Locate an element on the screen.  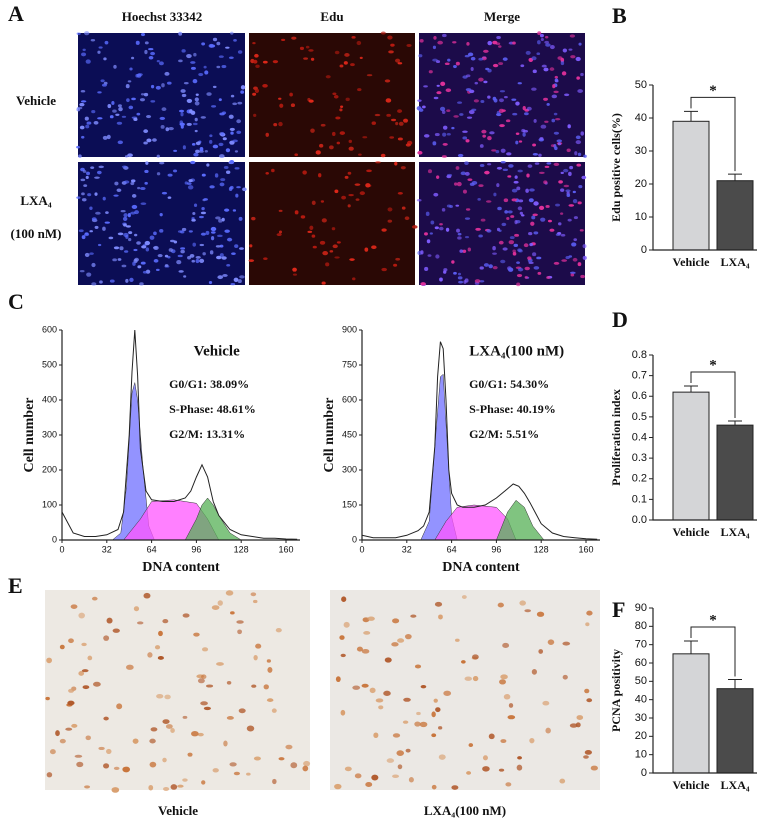
y-tick-label: 70 is located at coordinates (641, 645).